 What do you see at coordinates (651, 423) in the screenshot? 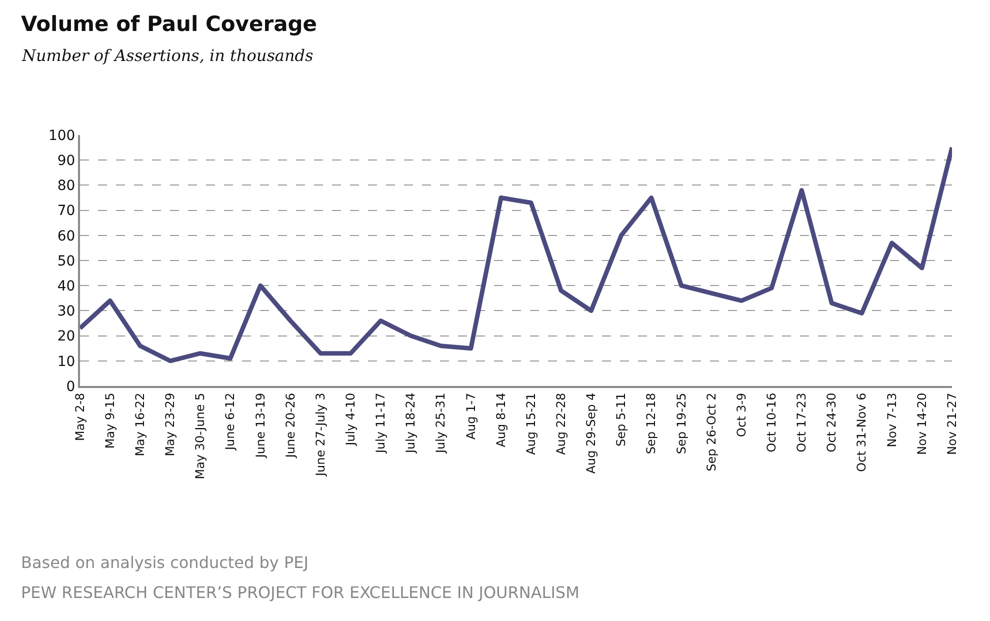
I see `x-tick-label: Sep 12-18` at bounding box center [651, 423].